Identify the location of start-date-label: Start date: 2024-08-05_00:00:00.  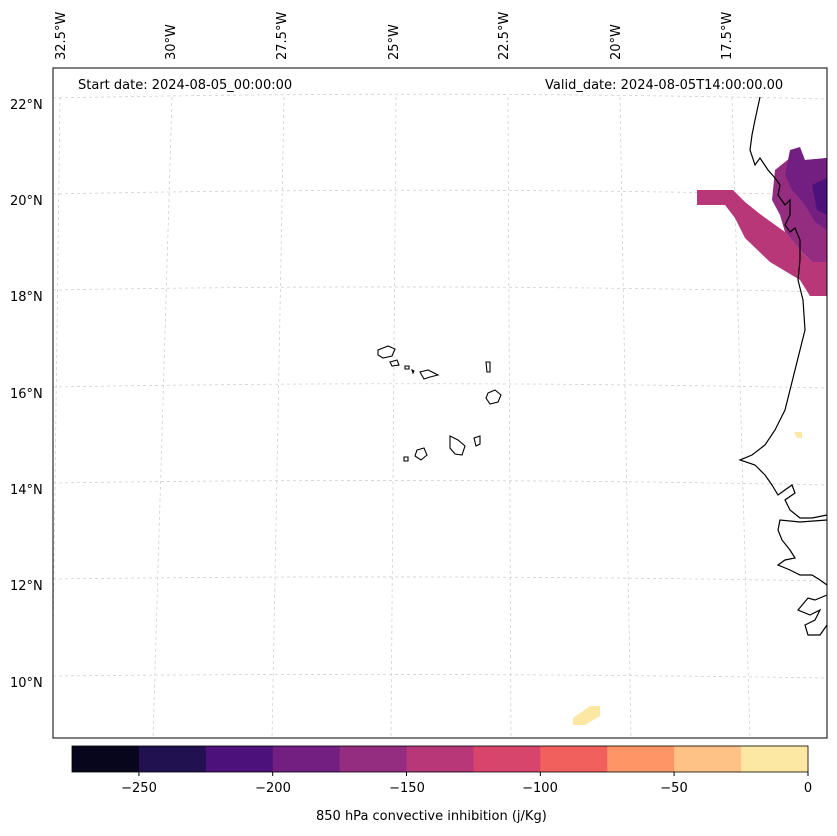
(185, 85).